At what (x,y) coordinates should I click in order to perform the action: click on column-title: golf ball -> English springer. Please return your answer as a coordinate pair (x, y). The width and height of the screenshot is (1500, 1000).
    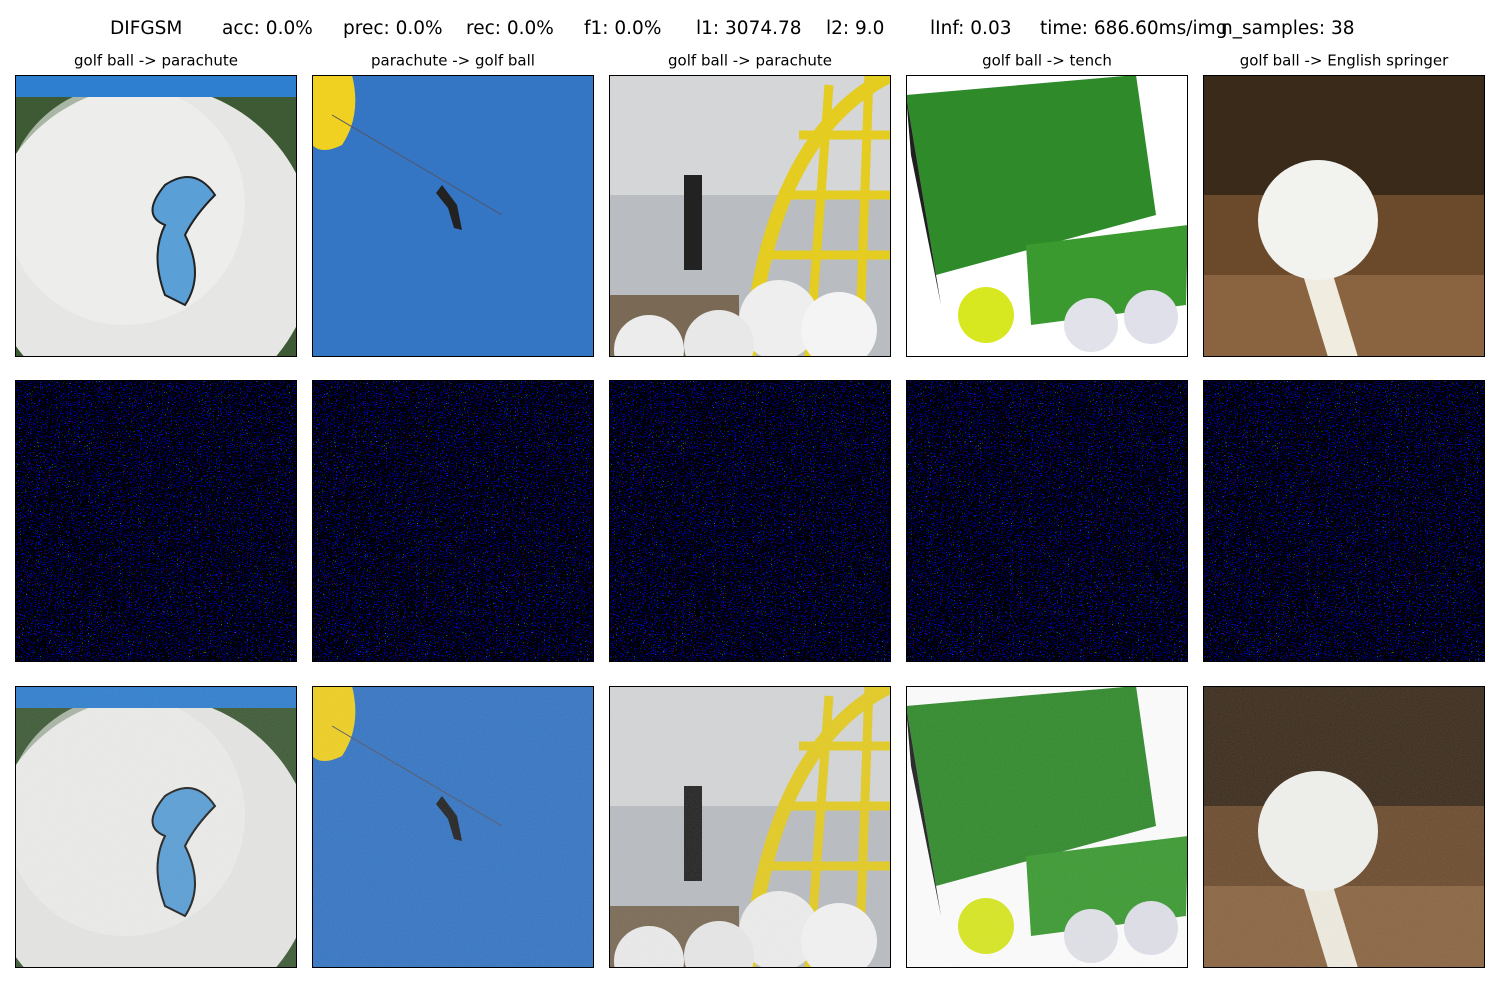
    Looking at the image, I should click on (1344, 61).